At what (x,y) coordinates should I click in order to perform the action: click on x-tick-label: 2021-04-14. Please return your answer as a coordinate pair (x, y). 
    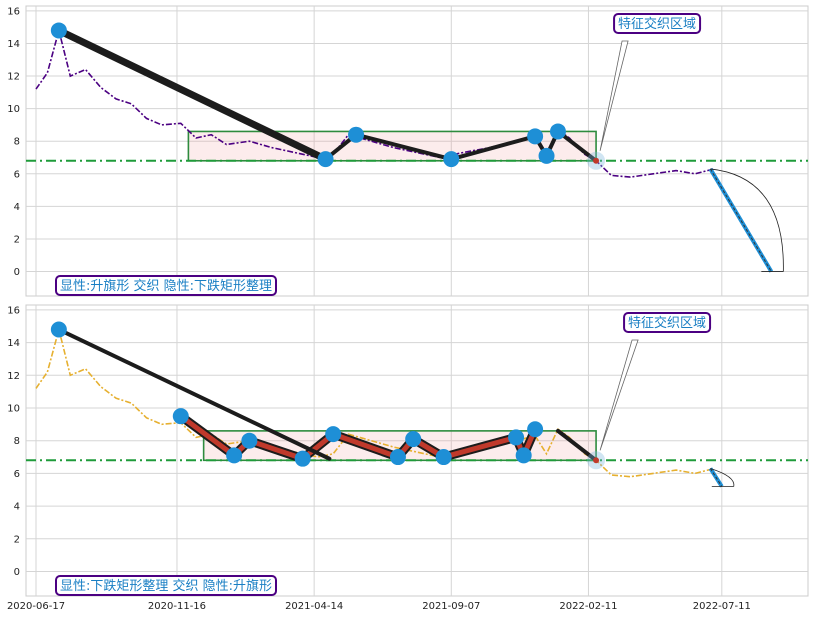
    Looking at the image, I should click on (314, 606).